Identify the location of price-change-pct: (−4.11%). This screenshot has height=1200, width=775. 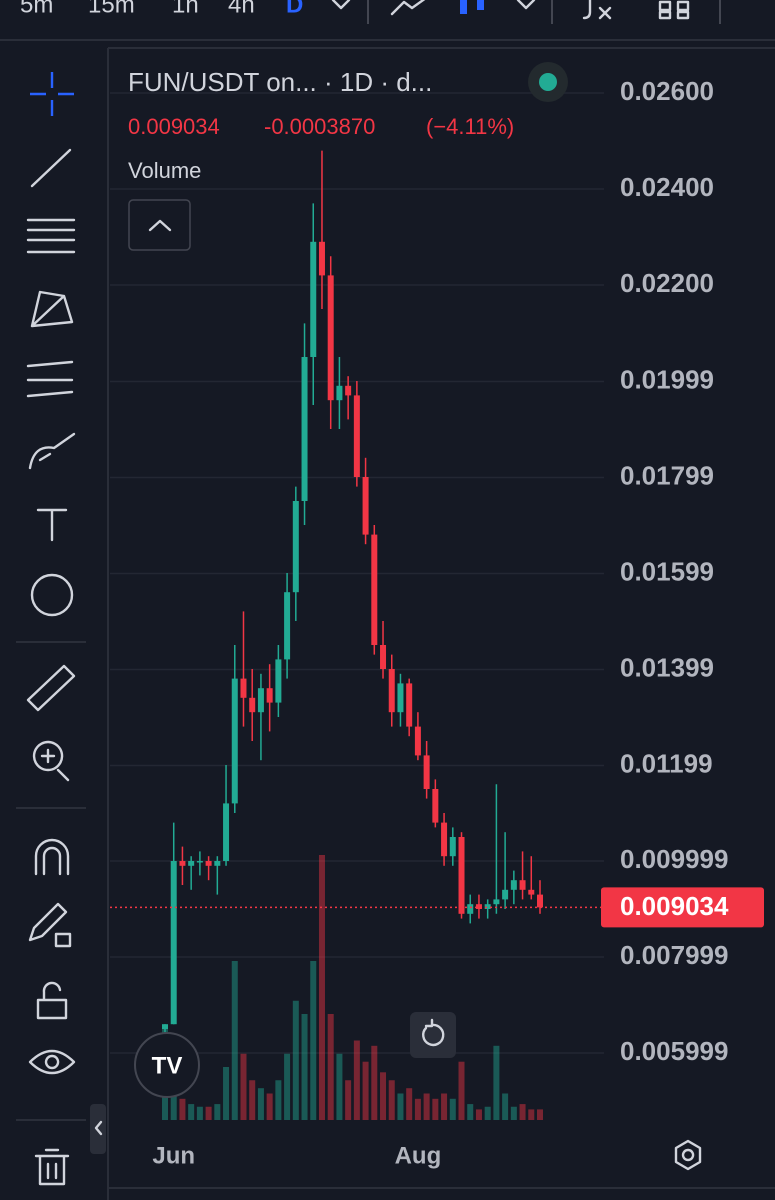
(470, 126).